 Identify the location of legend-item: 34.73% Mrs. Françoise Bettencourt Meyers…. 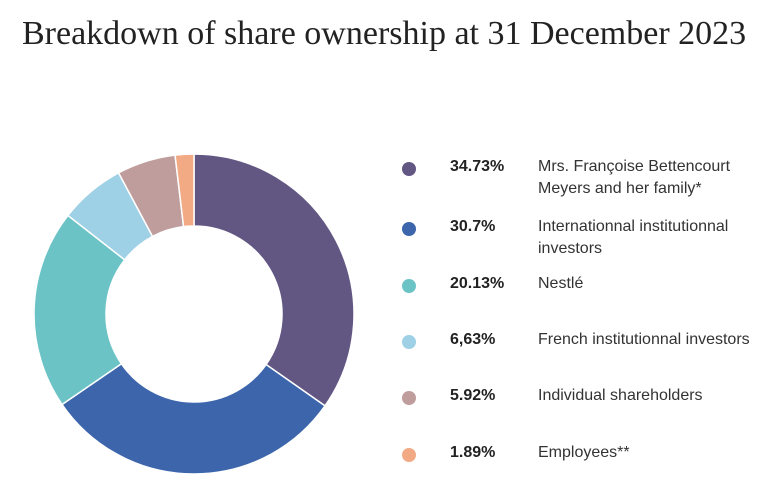
(584, 178).